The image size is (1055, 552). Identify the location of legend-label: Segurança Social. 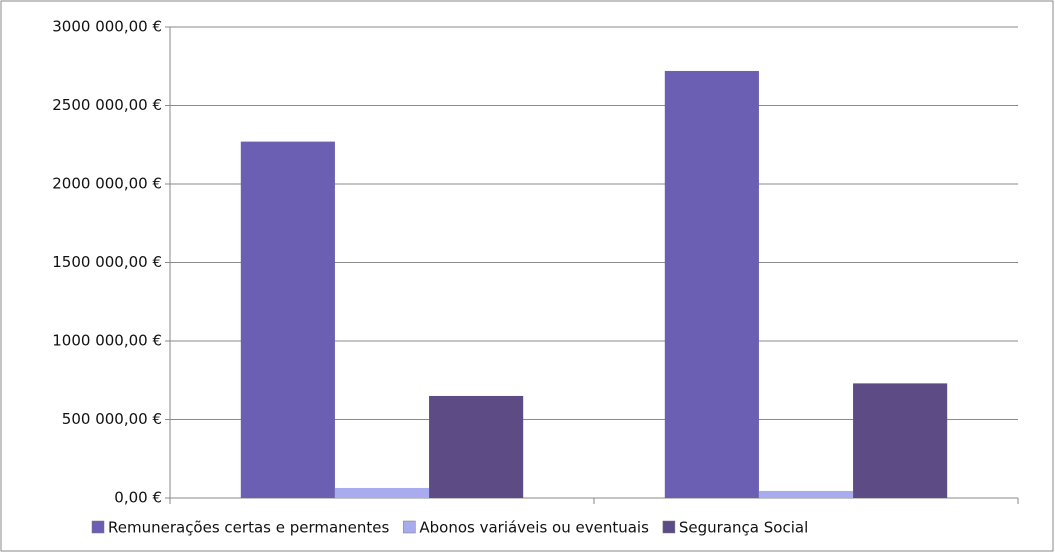
(743, 528).